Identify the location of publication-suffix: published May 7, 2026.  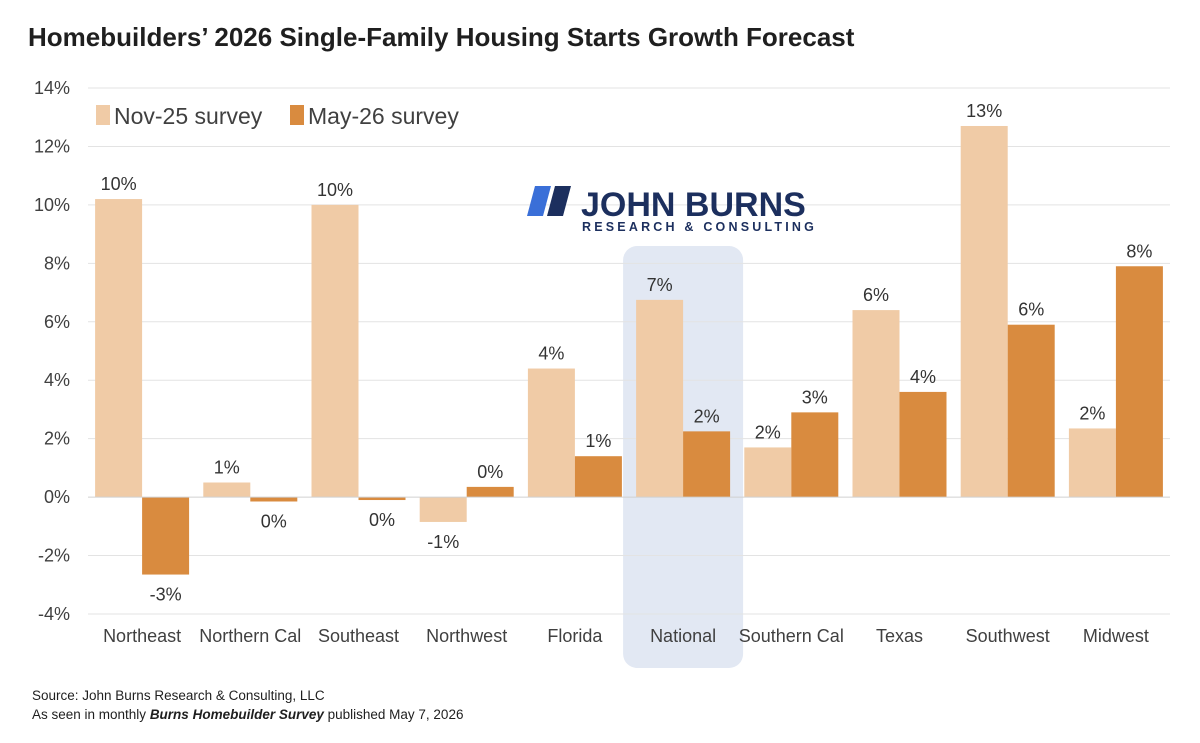
(393, 714).